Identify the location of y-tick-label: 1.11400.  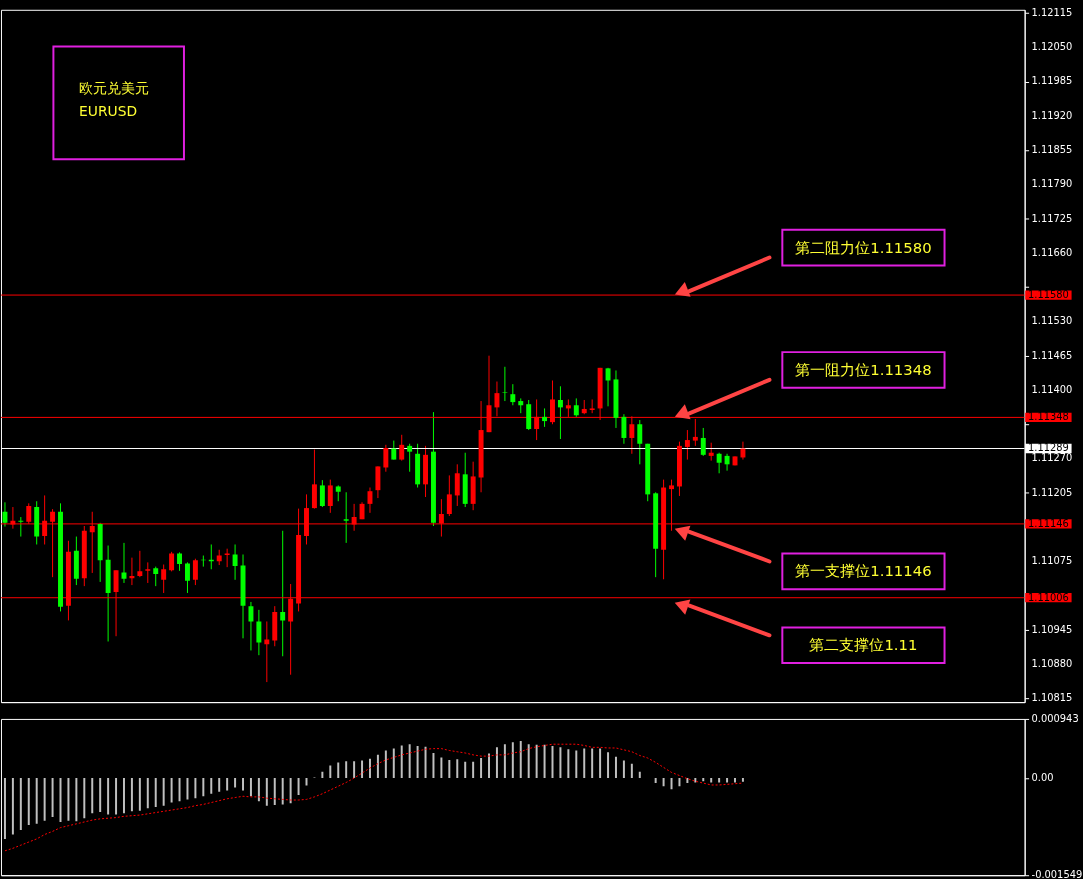
(1052, 389).